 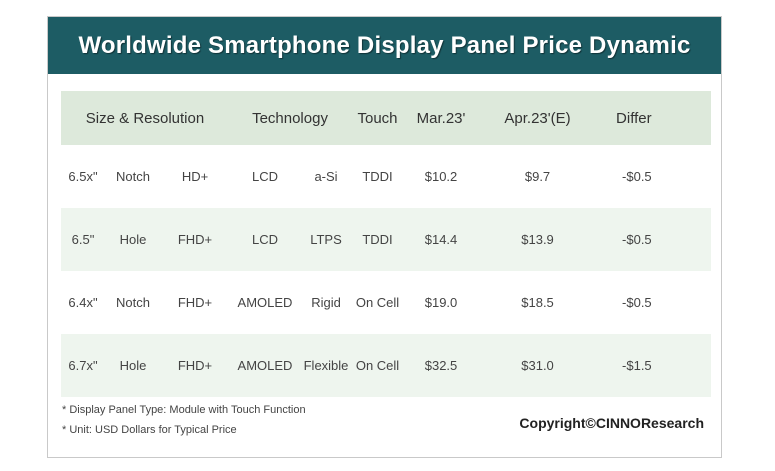 What do you see at coordinates (149, 430) in the screenshot?
I see `footnote-unit: * Unit: USD Dollars for Typical Price` at bounding box center [149, 430].